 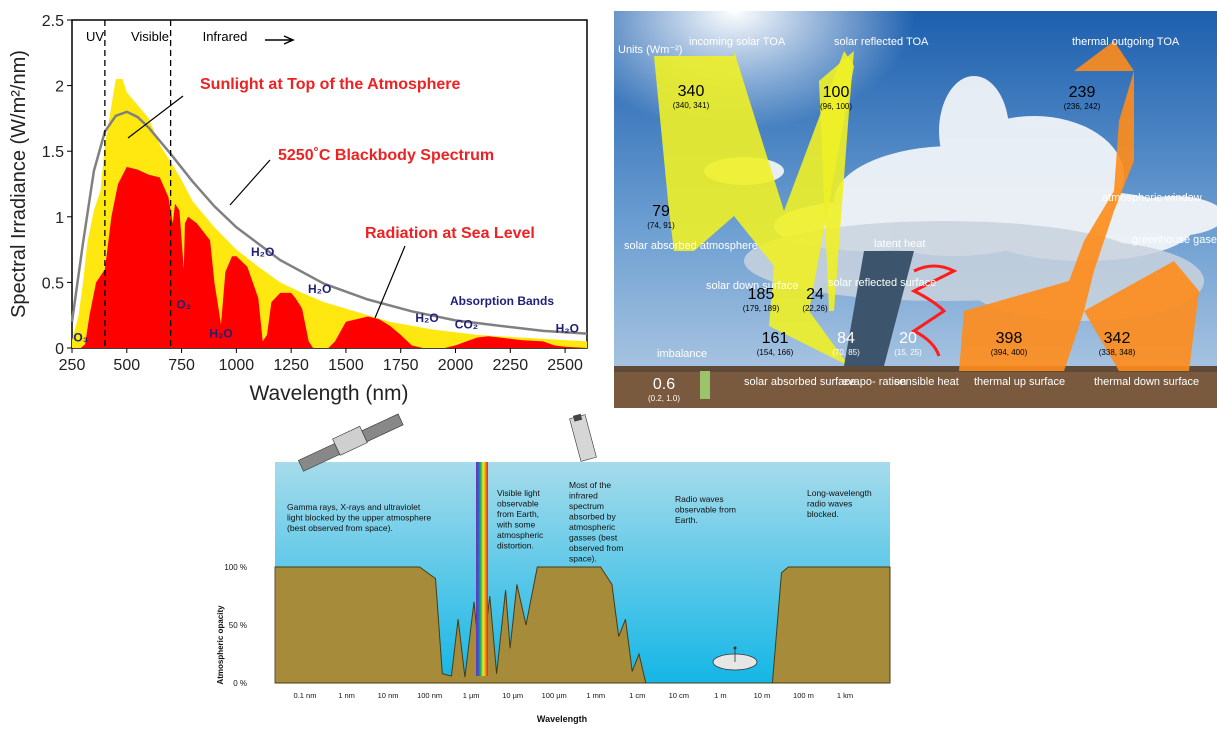 What do you see at coordinates (926, 382) in the screenshot?
I see `label-sensible: sensible heat` at bounding box center [926, 382].